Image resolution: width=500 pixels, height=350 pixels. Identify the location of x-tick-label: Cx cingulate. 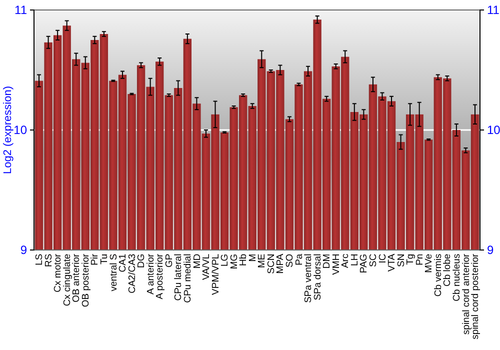
(67, 280).